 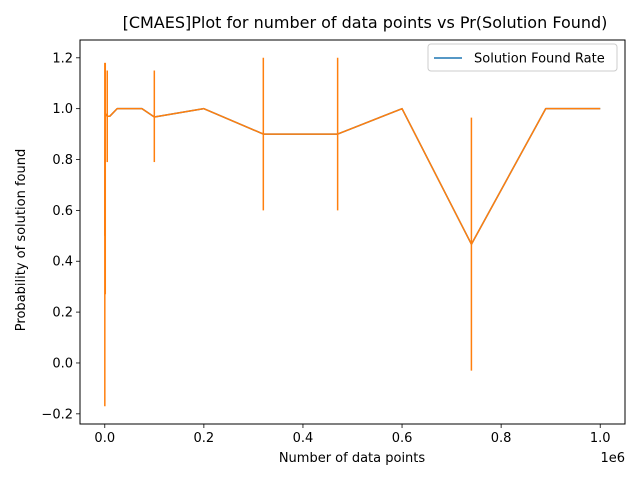 What do you see at coordinates (62, 58) in the screenshot?
I see `y-tick-label: 1.2` at bounding box center [62, 58].